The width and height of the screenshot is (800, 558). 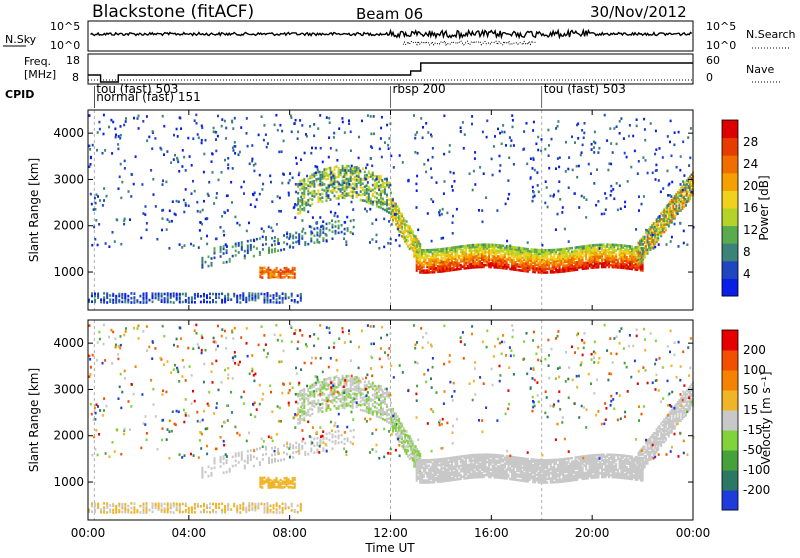 What do you see at coordinates (65, 45) in the screenshot?
I see `noise-tick-bottom: 10^0` at bounding box center [65, 45].